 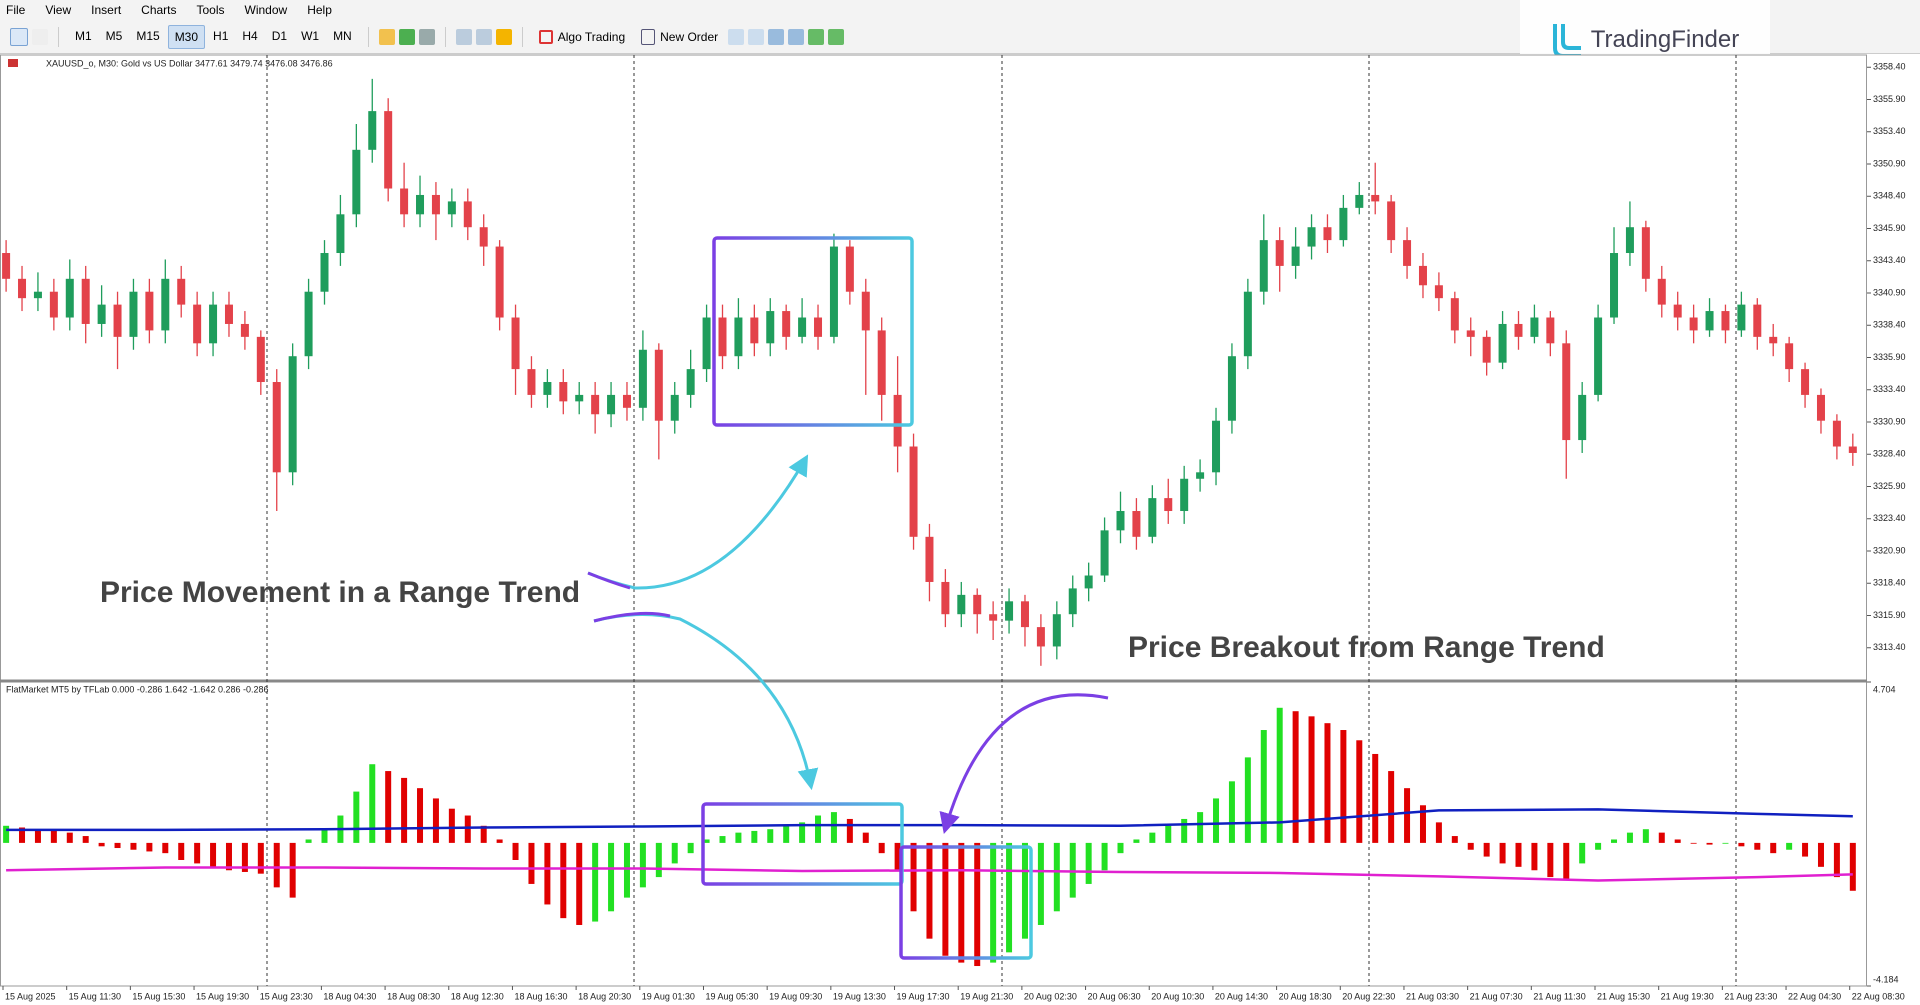 What do you see at coordinates (279, 35) in the screenshot?
I see `timeframe-button: D1` at bounding box center [279, 35].